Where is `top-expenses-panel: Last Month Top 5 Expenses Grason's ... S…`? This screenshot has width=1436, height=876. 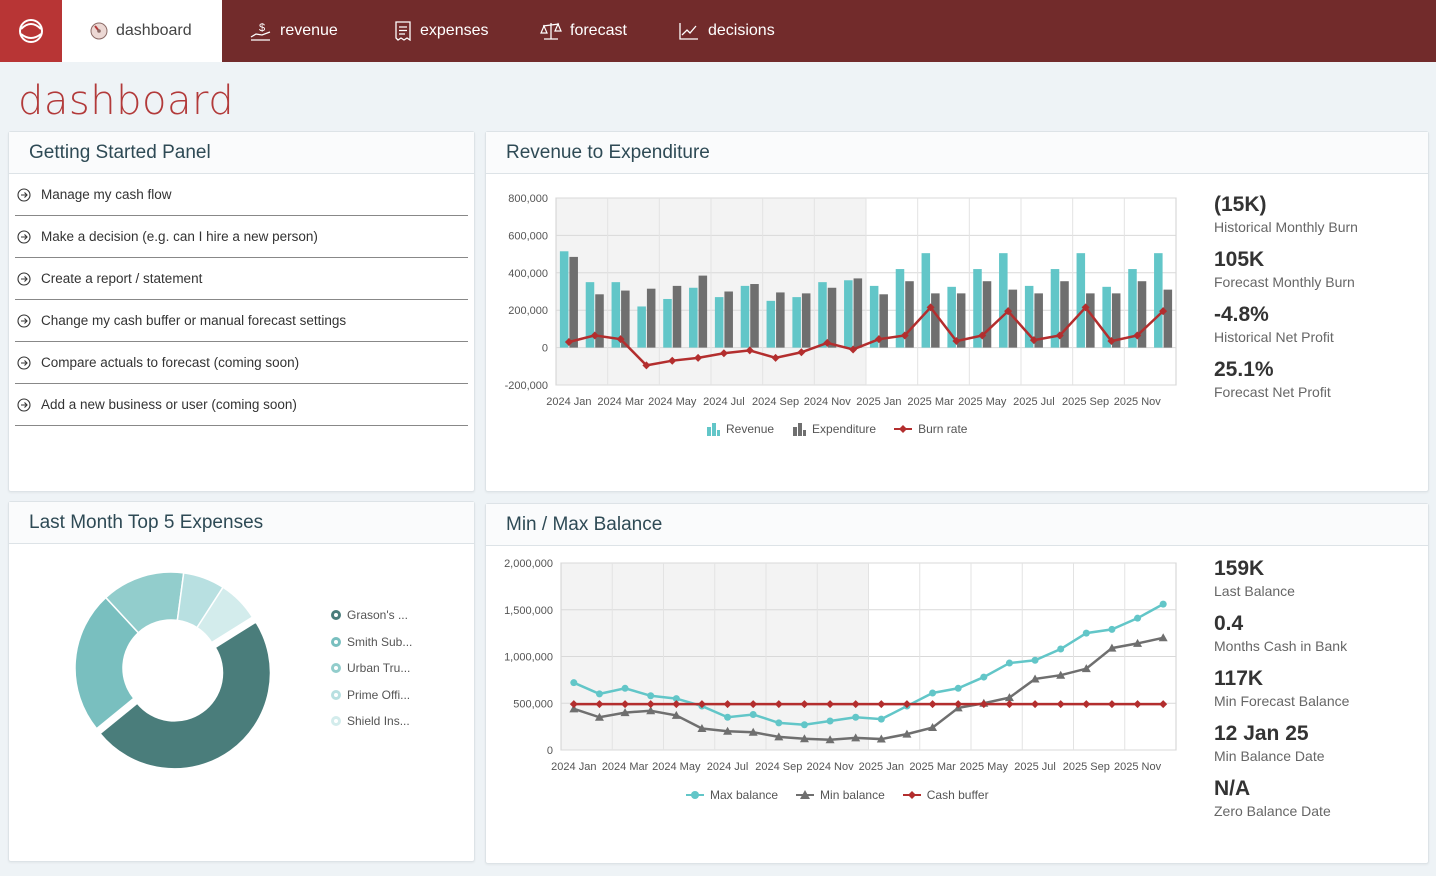 top-expenses-panel: Last Month Top 5 Expenses Grason's ... S… is located at coordinates (241, 681).